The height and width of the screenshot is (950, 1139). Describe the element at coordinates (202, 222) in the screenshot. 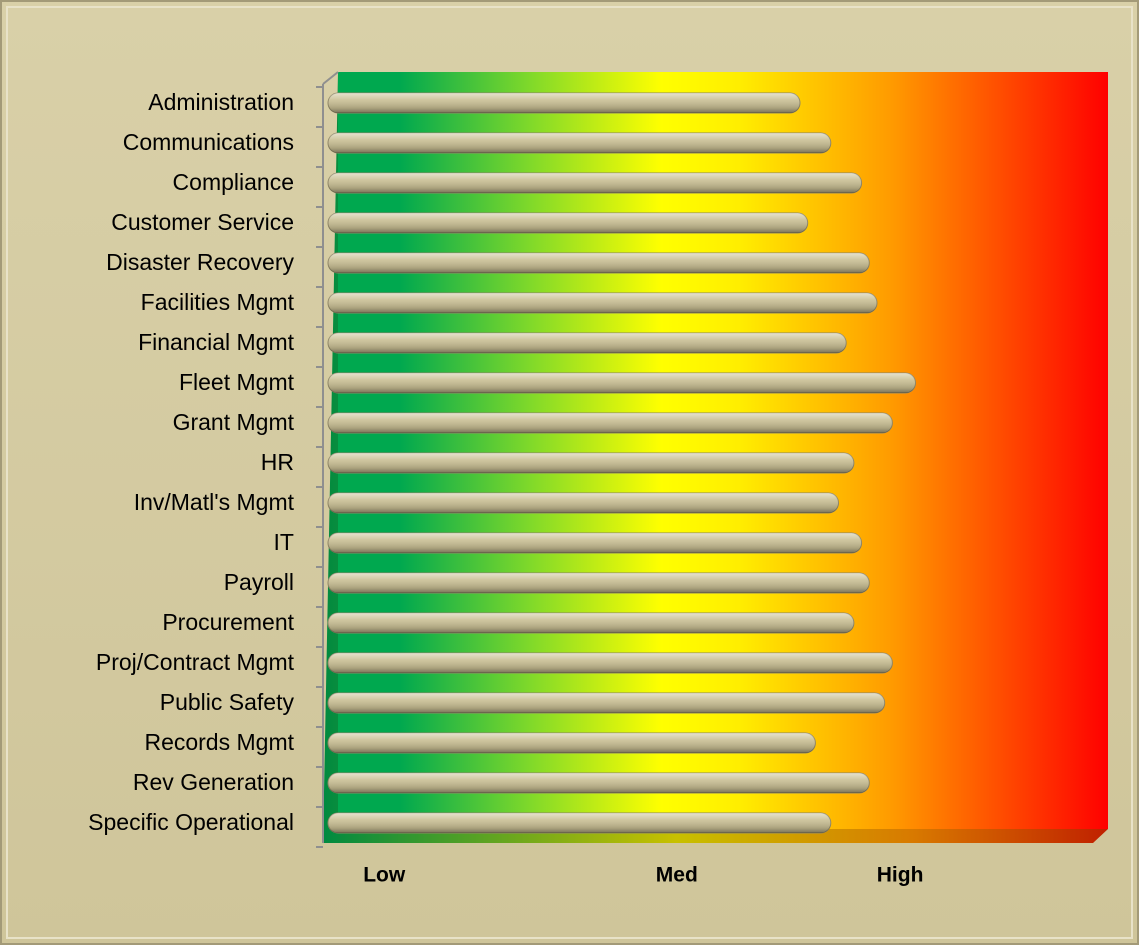

I see `y-tick-label: Customer Service` at that location.